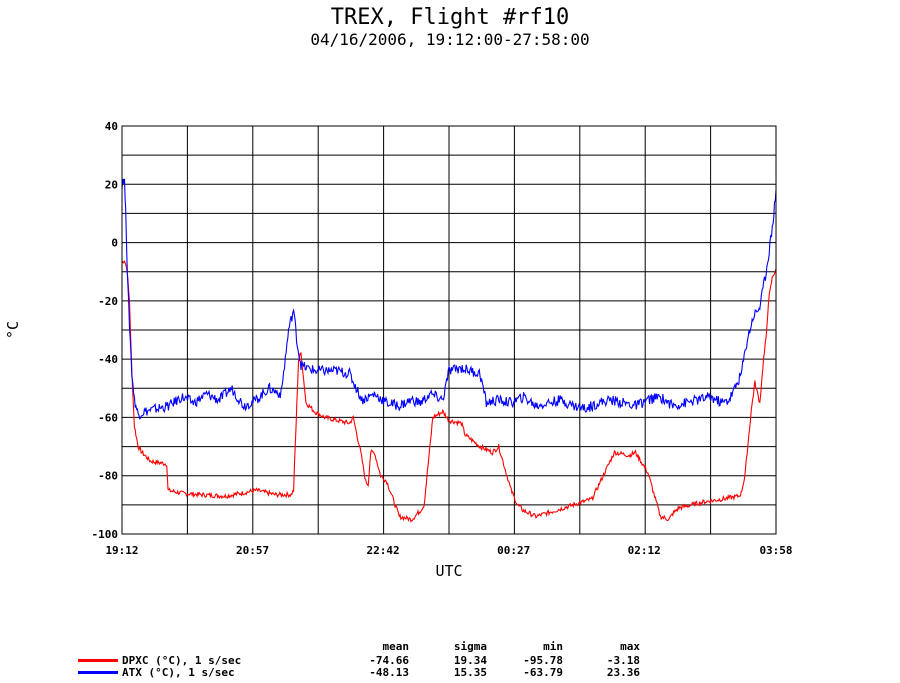 This screenshot has width=900, height=683. Describe the element at coordinates (13, 330) in the screenshot. I see `y-axis-label: °C` at that location.